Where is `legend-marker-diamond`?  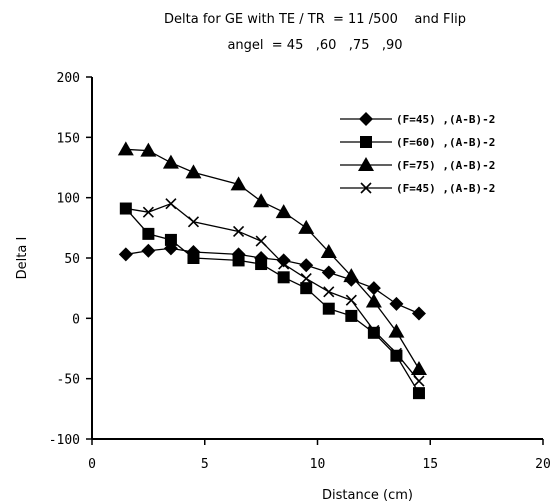
legend-marker-diamond is located at coordinates (366, 119).